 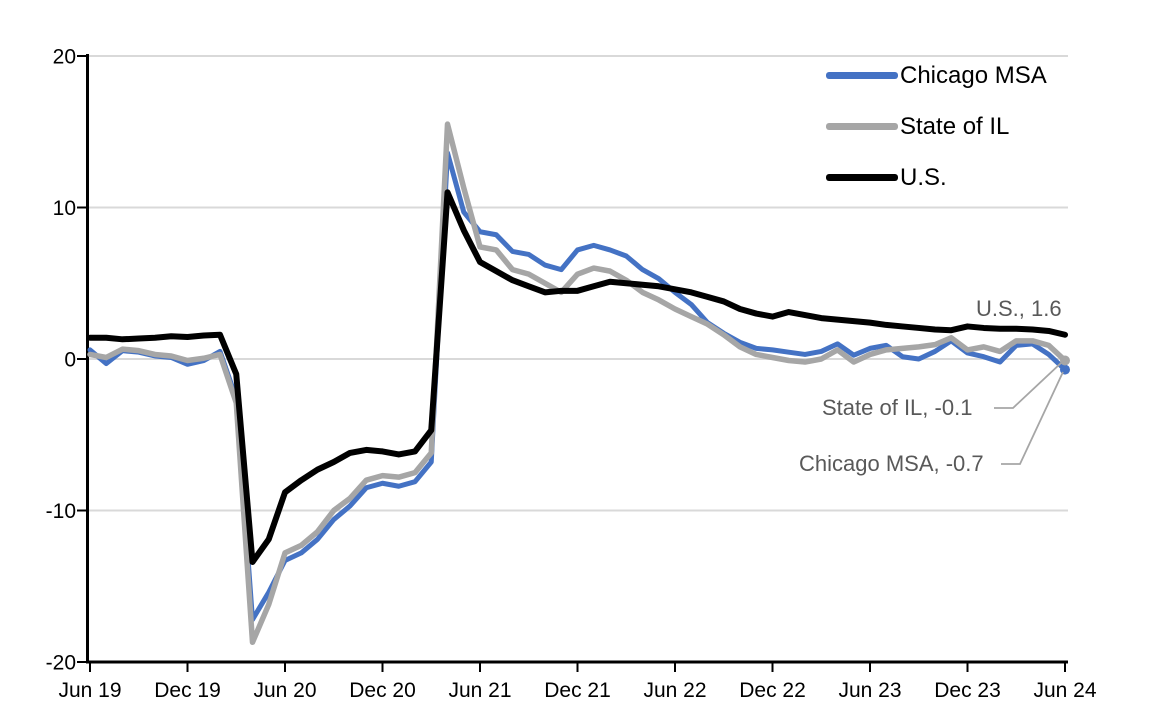 I want to click on x-tick-label: Dec 19, so click(x=187, y=690).